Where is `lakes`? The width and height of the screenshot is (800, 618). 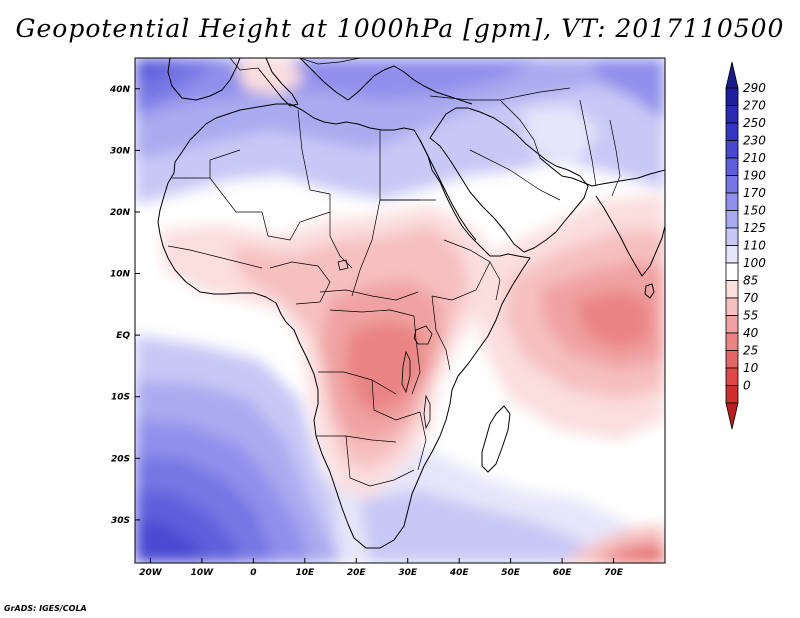
lakes is located at coordinates (385, 344).